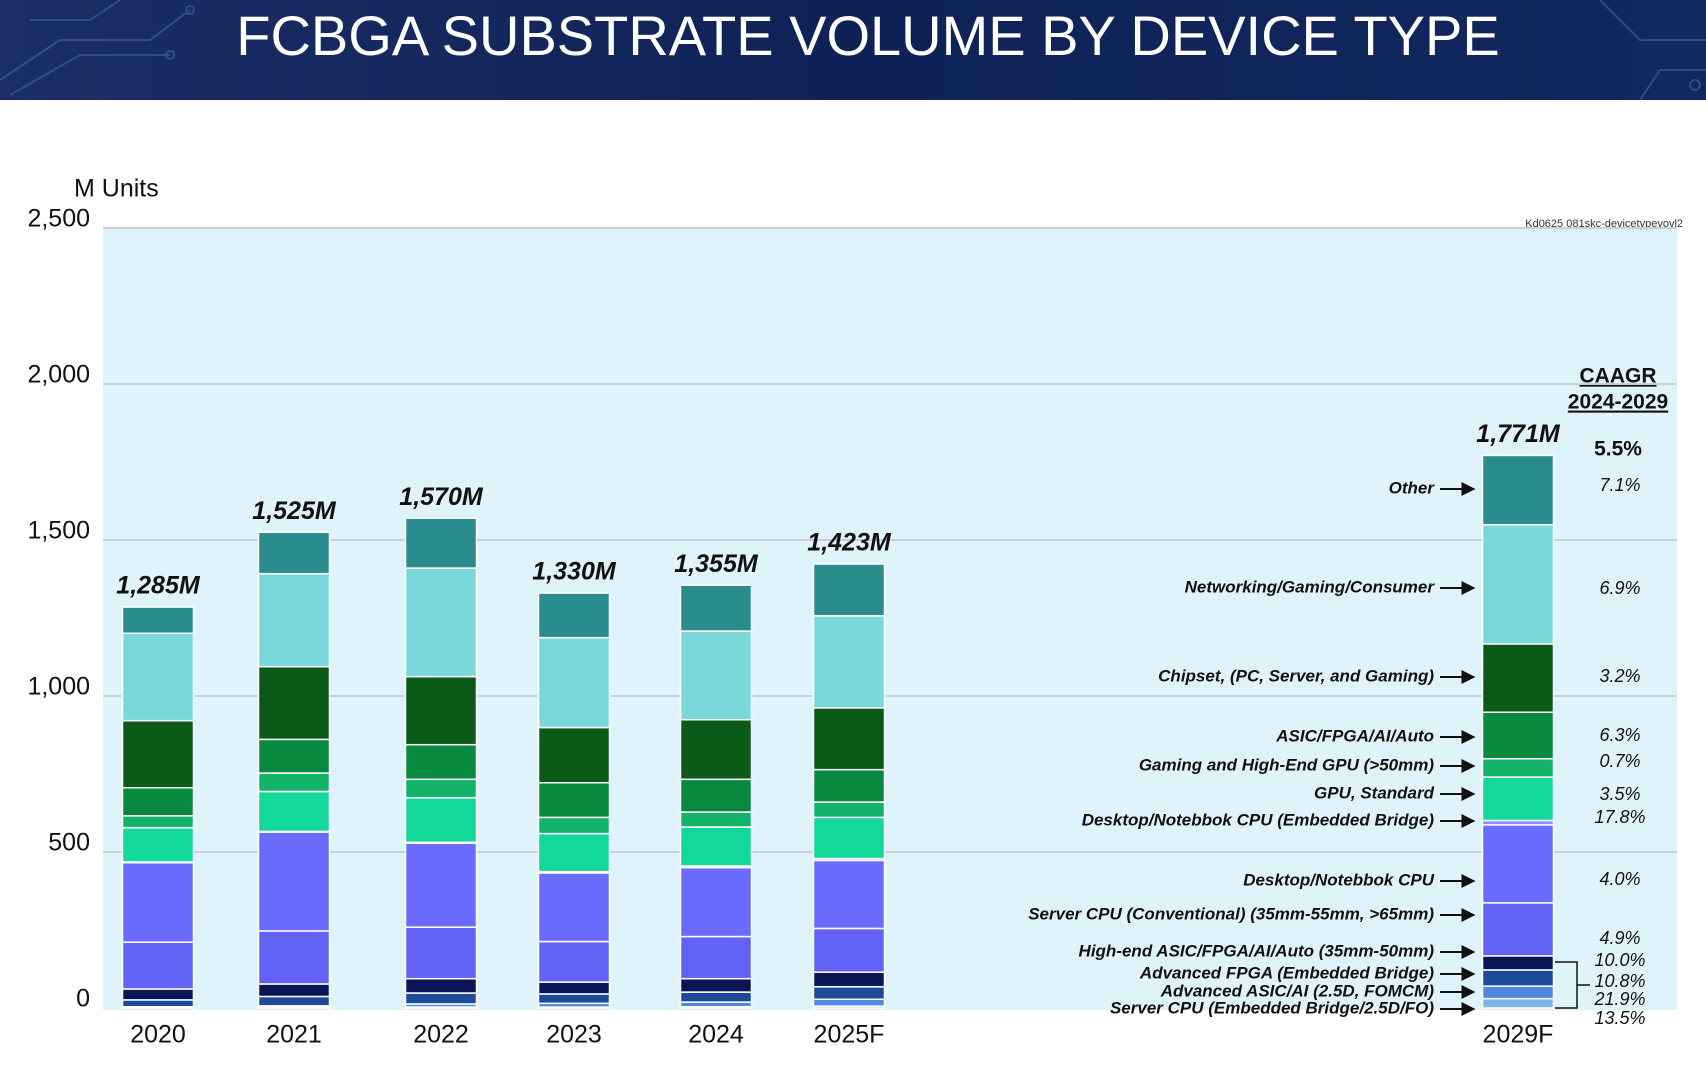  Describe the element at coordinates (1339, 879) in the screenshot. I see `series-label: Desktop/Notebbok CPU` at that location.